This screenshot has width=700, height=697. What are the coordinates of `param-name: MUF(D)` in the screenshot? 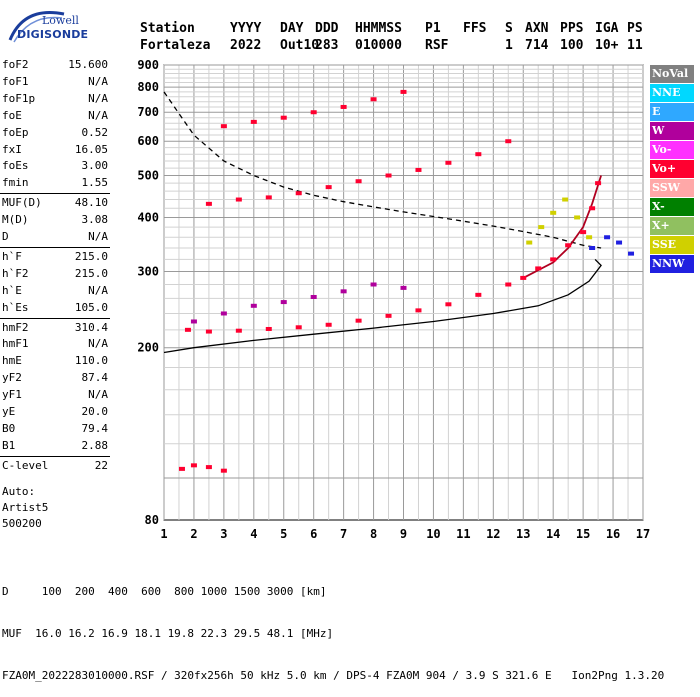 It's located at (22, 203).